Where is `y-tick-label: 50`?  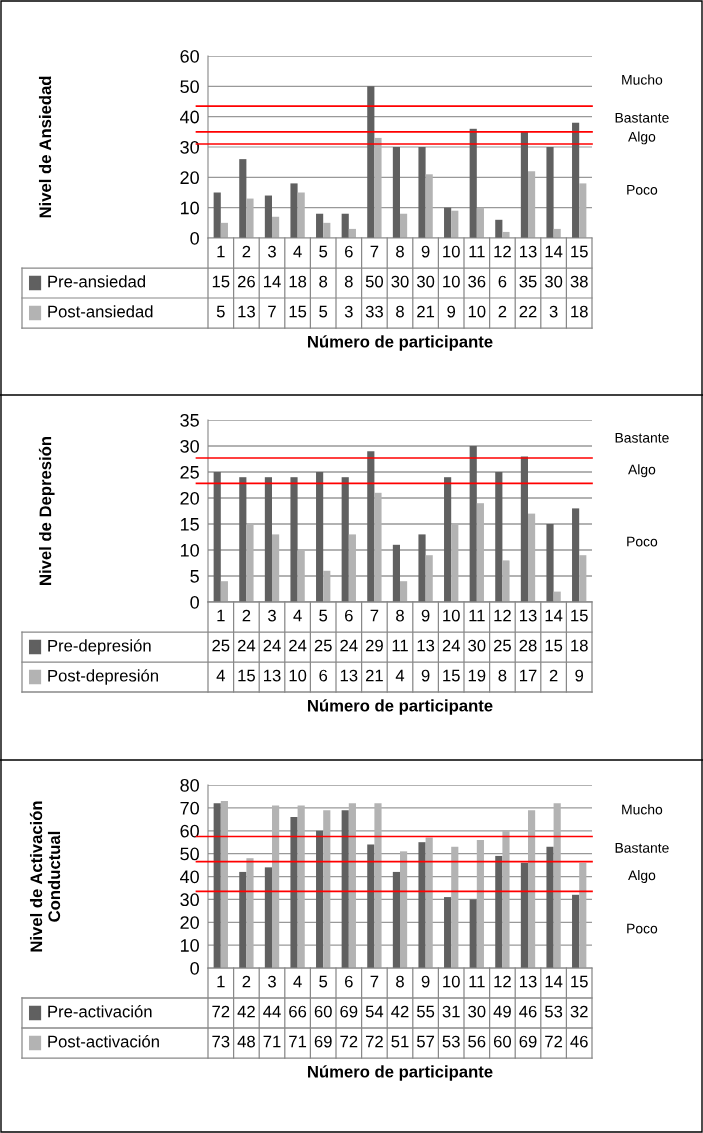
y-tick-label: 50 is located at coordinates (189, 87).